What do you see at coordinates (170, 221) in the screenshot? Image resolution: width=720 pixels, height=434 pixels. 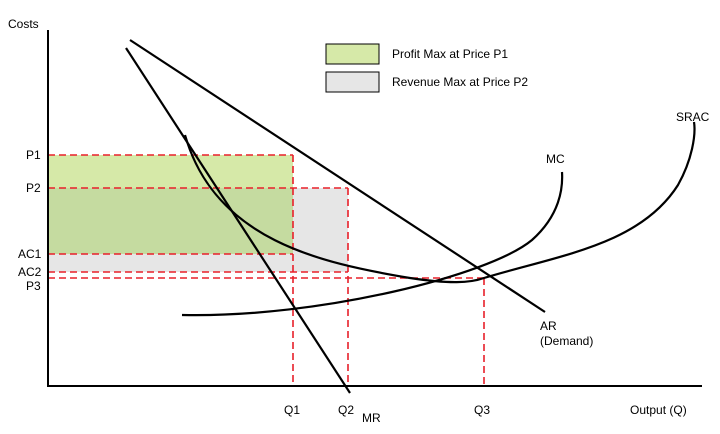 I see `profit-revenue-overlap-area` at bounding box center [170, 221].